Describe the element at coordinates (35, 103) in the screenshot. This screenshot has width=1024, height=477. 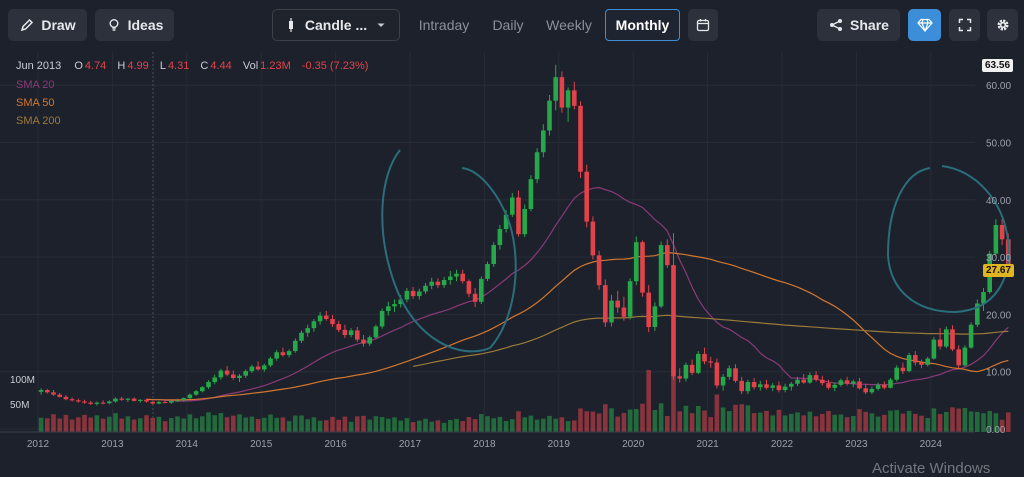
I see `legend-sma50: SMA 50` at that location.